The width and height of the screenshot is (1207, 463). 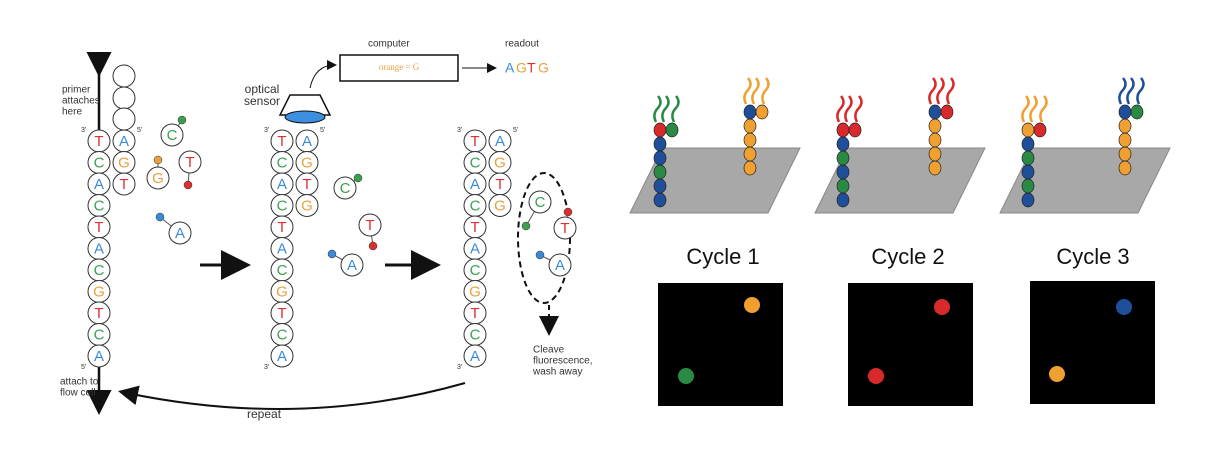 What do you see at coordinates (399, 67) in the screenshot?
I see `computer-text: orange = G` at bounding box center [399, 67].